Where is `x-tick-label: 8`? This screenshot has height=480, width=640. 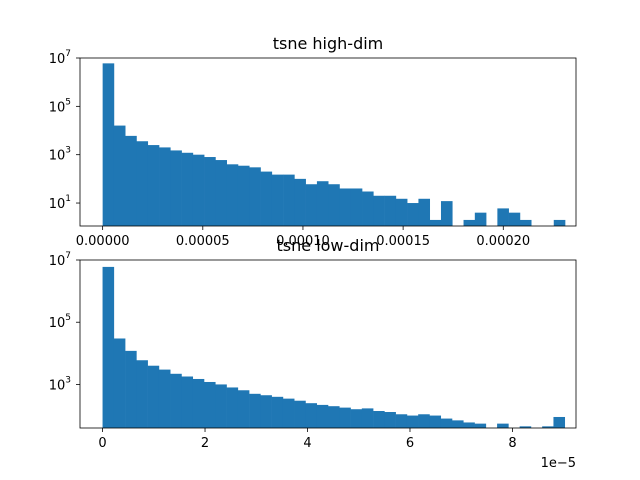
x-tick-label: 8 is located at coordinates (512, 443).